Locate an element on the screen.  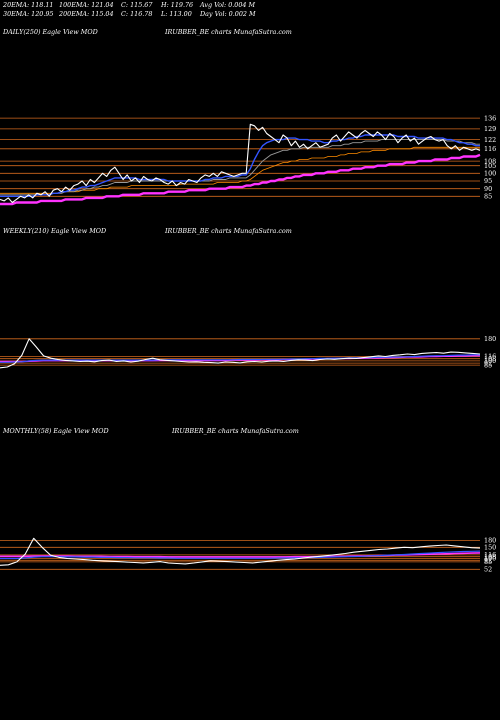
header-200ema: 200EMA: 115.04 is located at coordinates (86, 14).